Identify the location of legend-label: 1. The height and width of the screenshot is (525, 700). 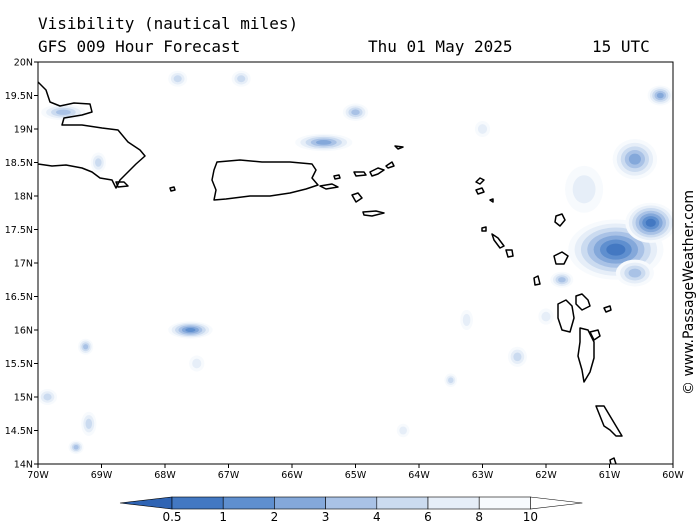
(223, 517).